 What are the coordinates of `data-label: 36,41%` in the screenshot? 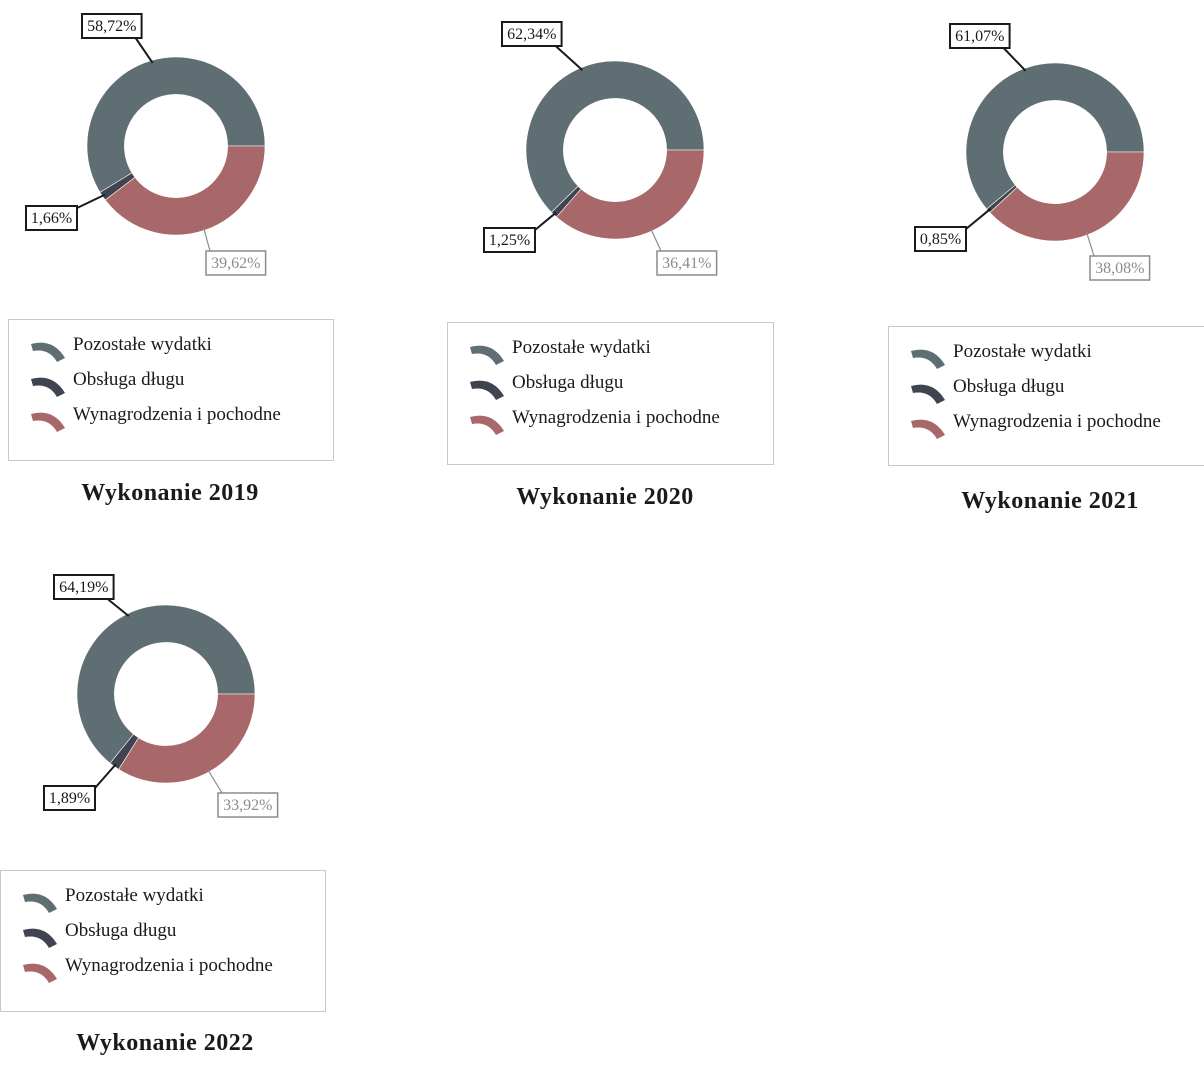 It's located at (686, 263).